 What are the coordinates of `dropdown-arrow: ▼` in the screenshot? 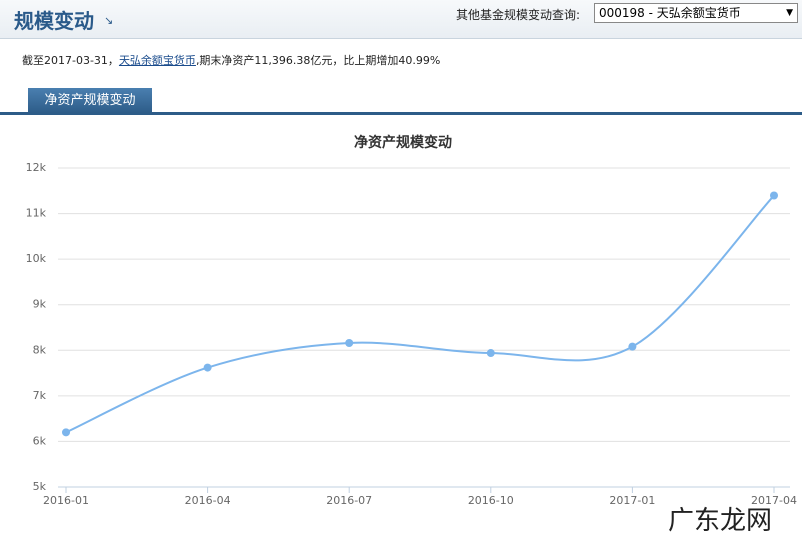 It's located at (789, 13).